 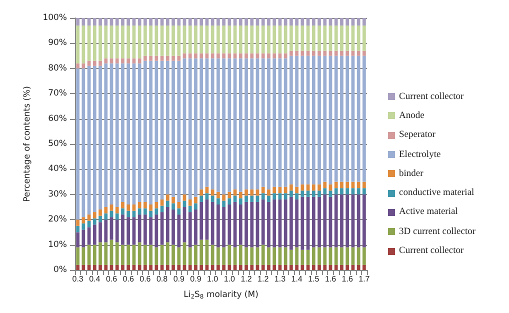 I want to click on x-tick-label: 1.2, so click(x=264, y=279).